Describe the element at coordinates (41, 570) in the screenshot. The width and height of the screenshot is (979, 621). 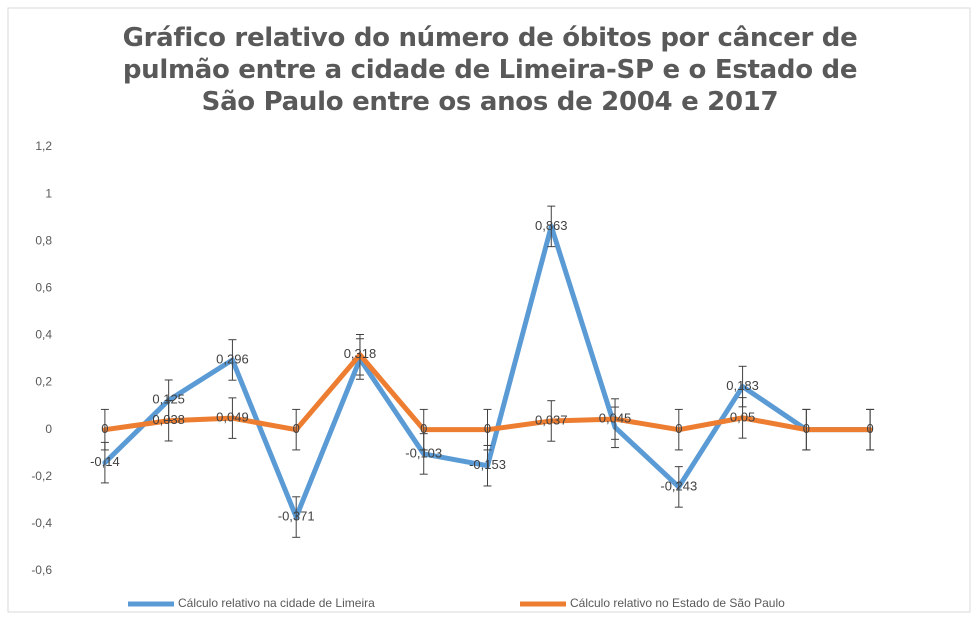
I see `y-tick-label: -0,6` at that location.